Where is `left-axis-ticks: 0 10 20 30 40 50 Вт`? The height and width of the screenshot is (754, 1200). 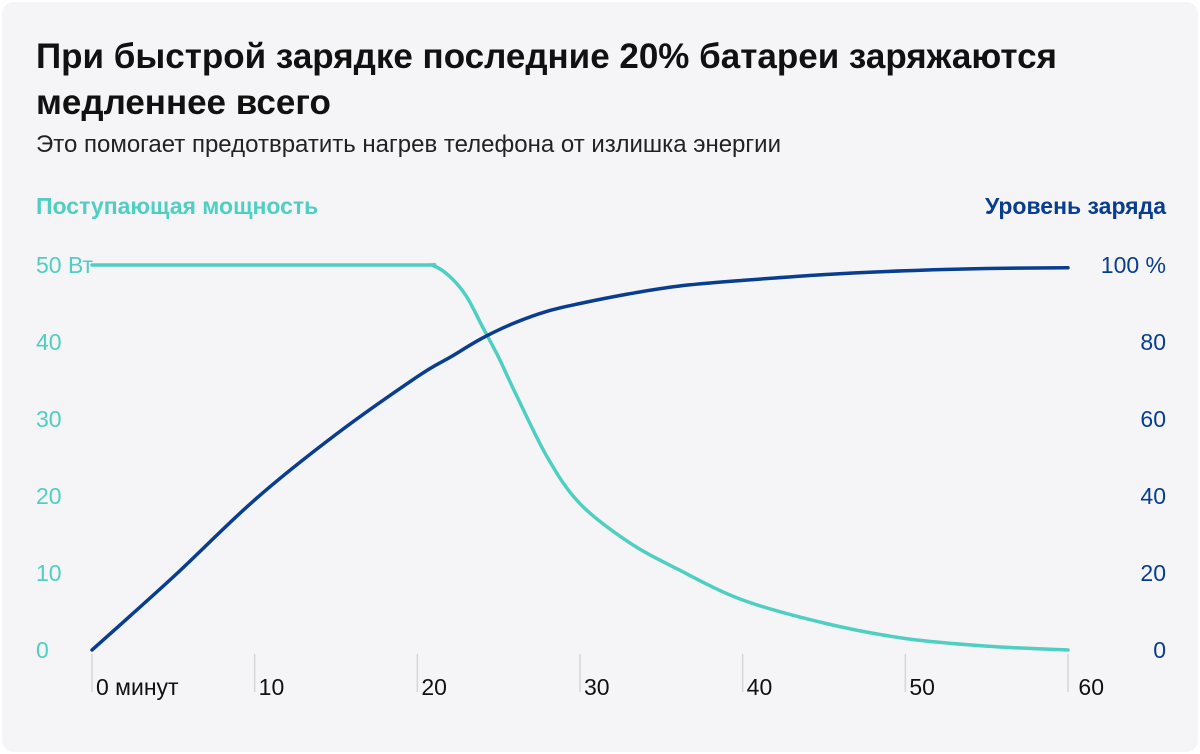 left-axis-ticks: 0 10 20 30 40 50 Вт is located at coordinates (65, 457).